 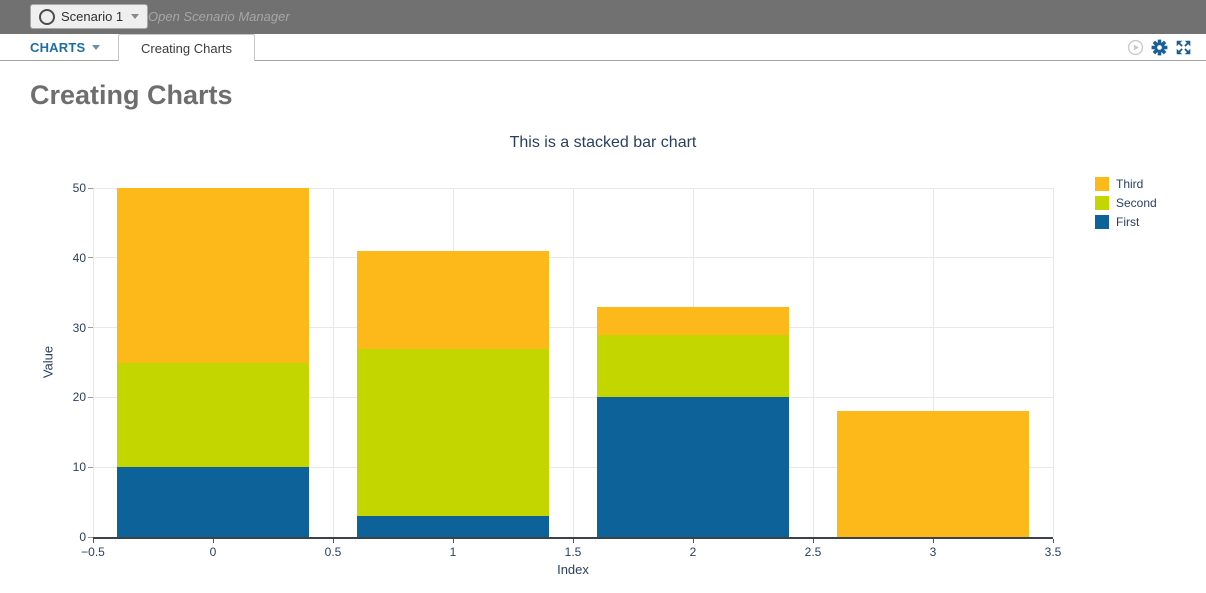 What do you see at coordinates (603, 17) in the screenshot?
I see `top-bar: Scenario 1 Open Scenario Manager` at bounding box center [603, 17].